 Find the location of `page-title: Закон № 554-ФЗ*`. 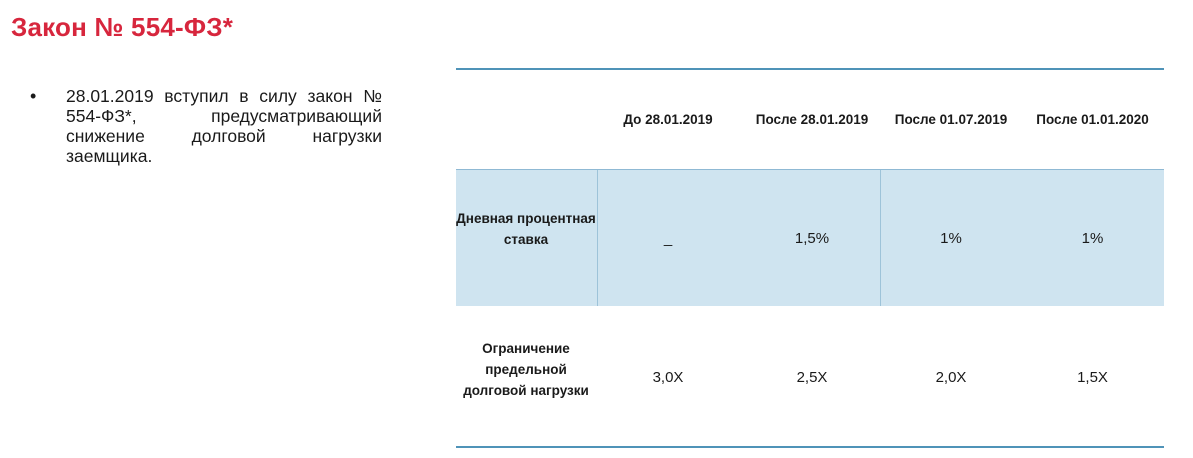

page-title: Закон № 554-ФЗ* is located at coordinates (122, 27).